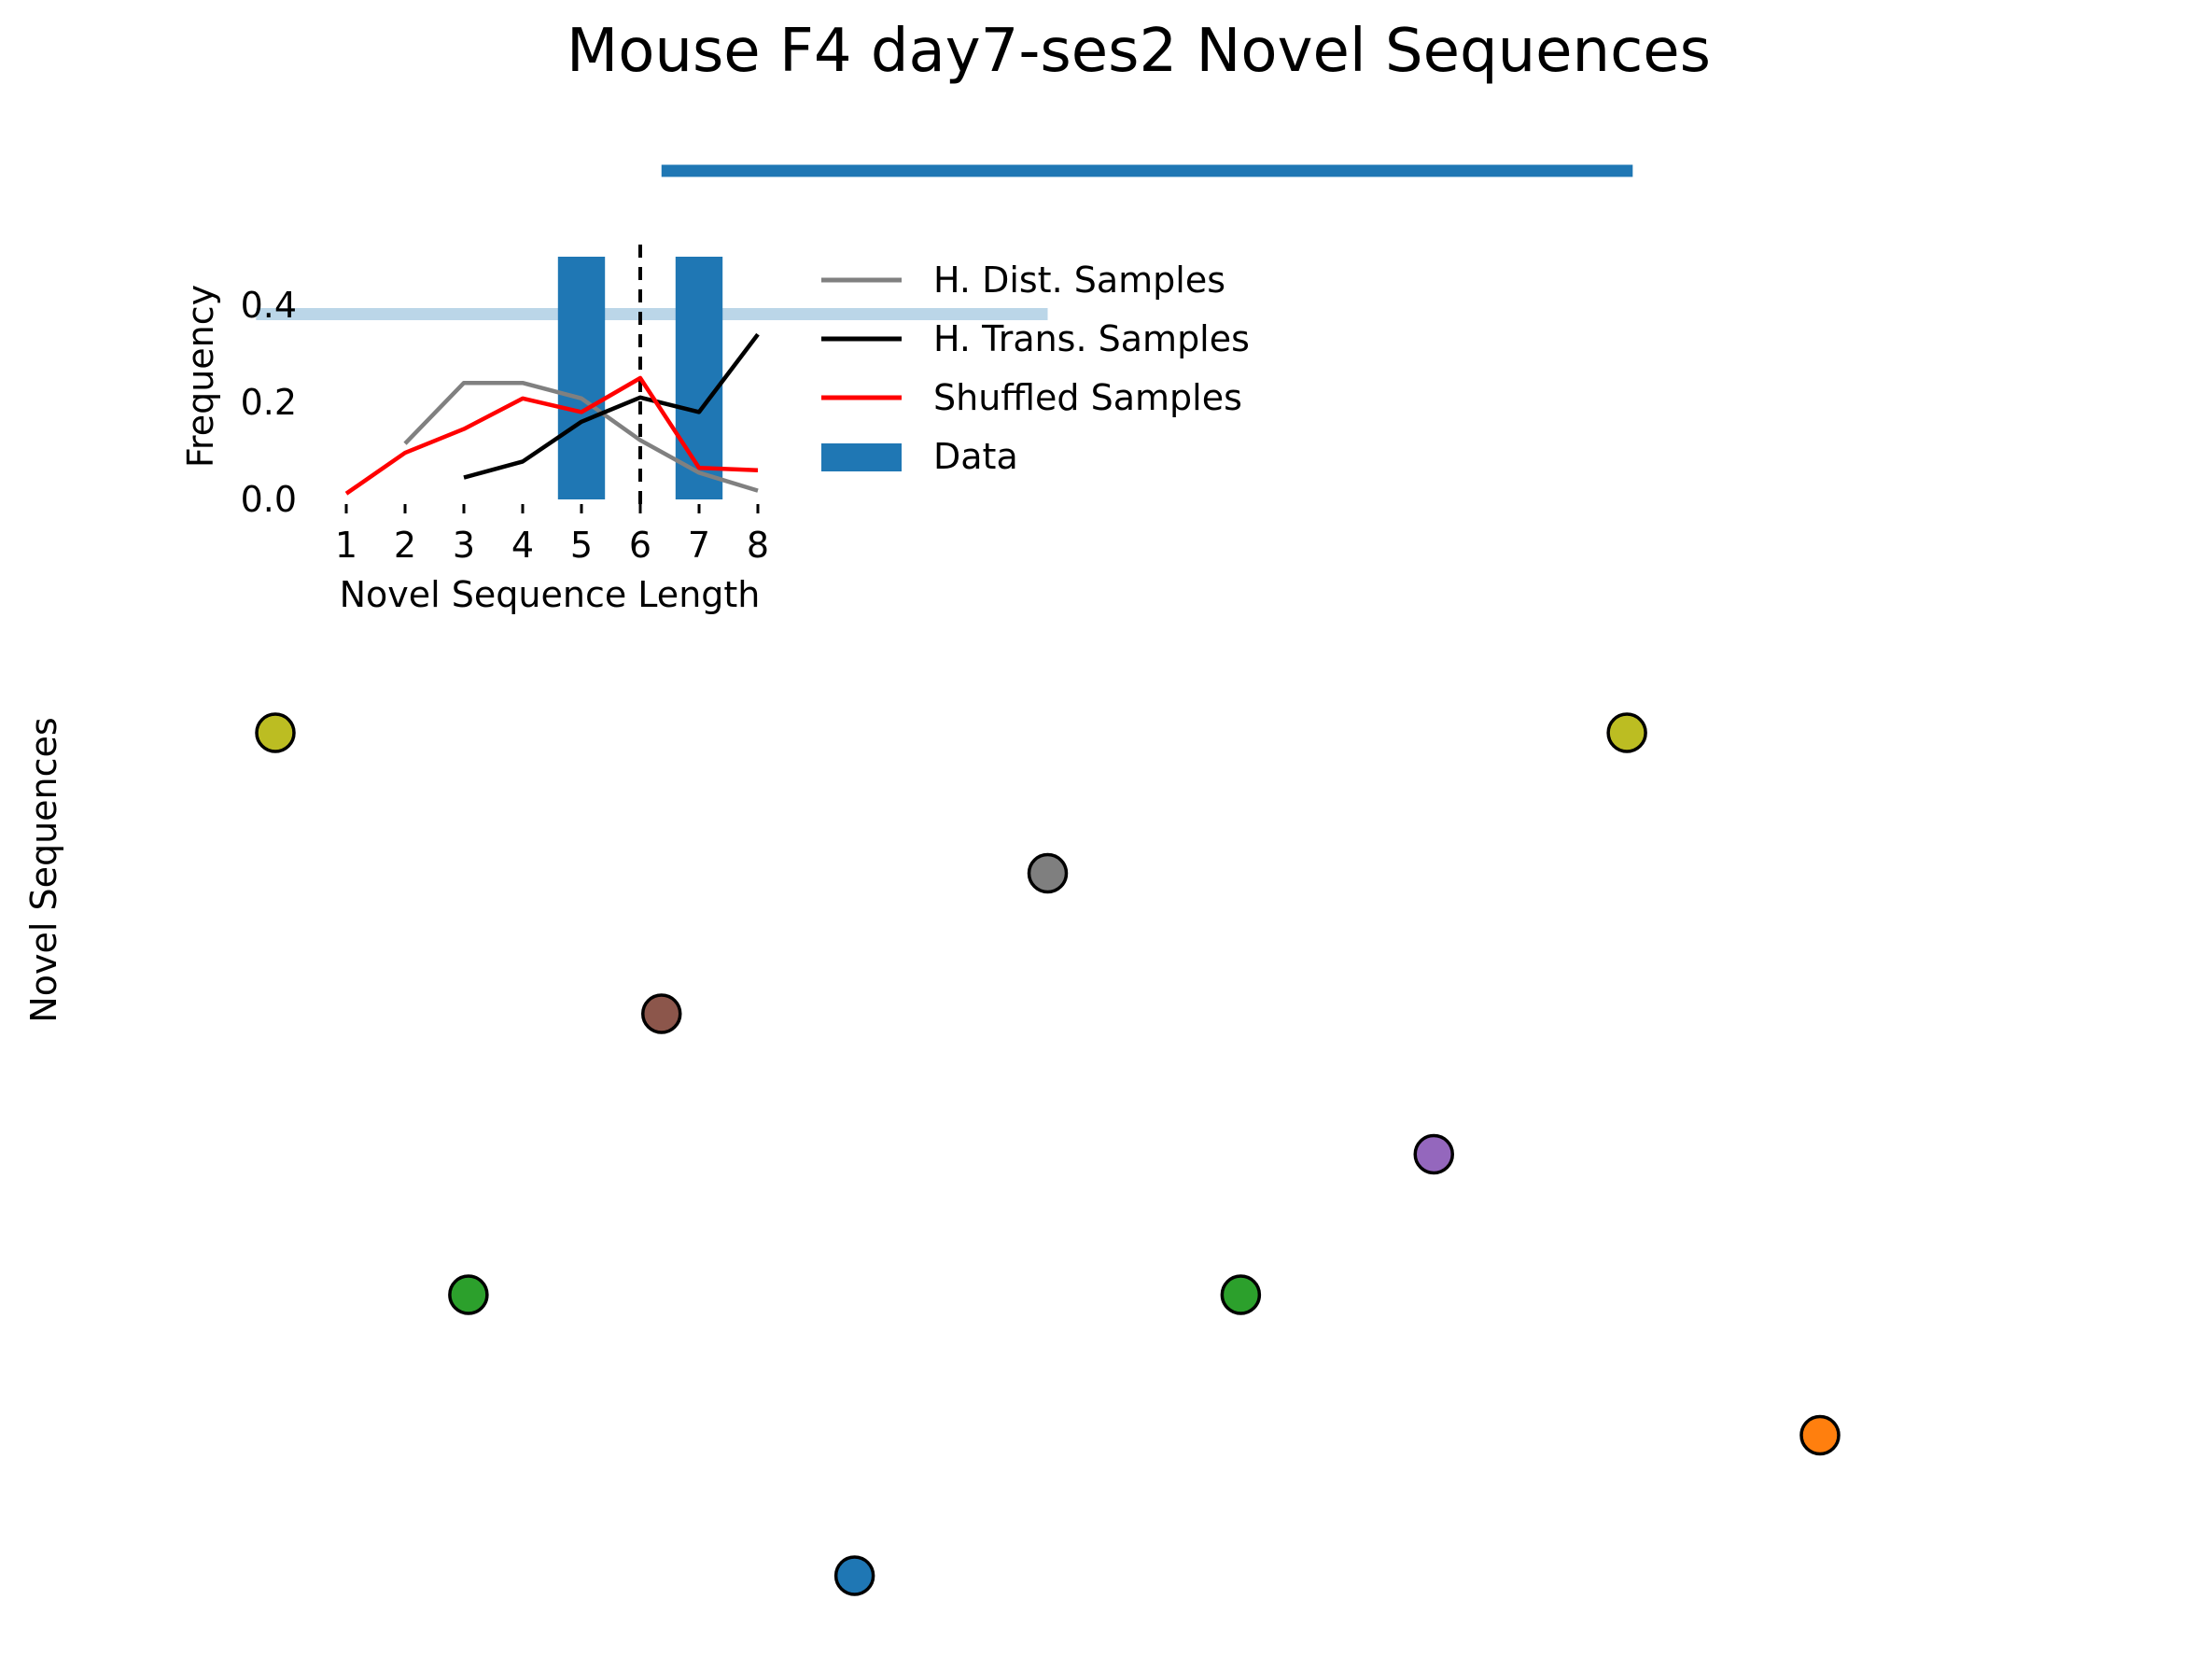  What do you see at coordinates (405, 546) in the screenshot?
I see `x-tick-label: 2` at bounding box center [405, 546].